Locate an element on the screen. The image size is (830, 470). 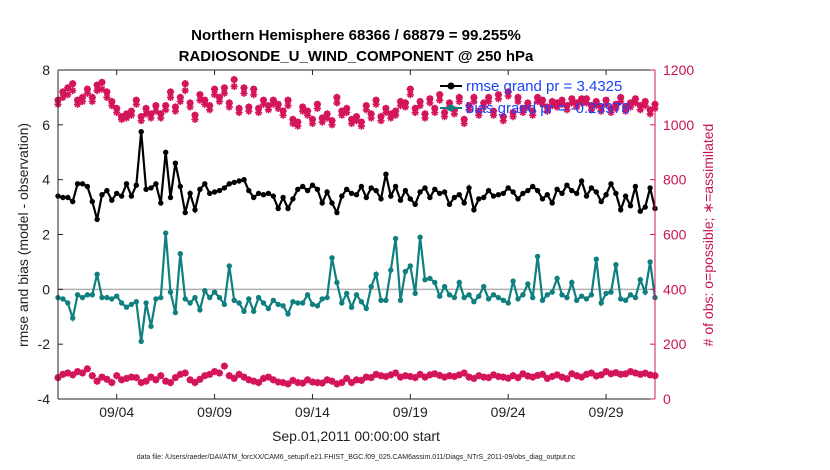
y-tick-label: 2 is located at coordinates (46, 235).